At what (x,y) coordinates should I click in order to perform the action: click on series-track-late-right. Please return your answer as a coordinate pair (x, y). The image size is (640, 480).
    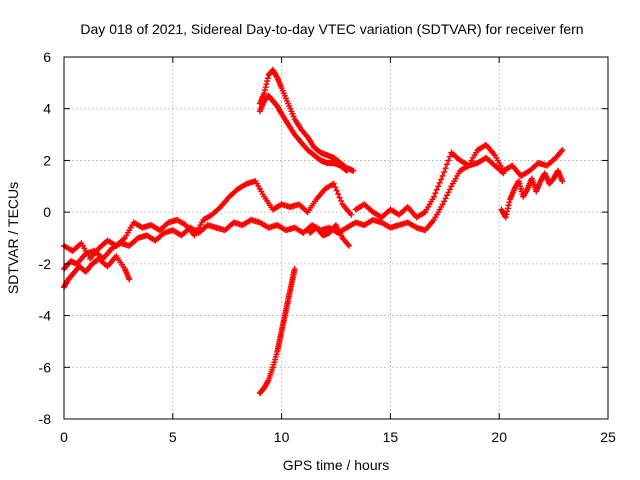
    Looking at the image, I should click on (459, 181).